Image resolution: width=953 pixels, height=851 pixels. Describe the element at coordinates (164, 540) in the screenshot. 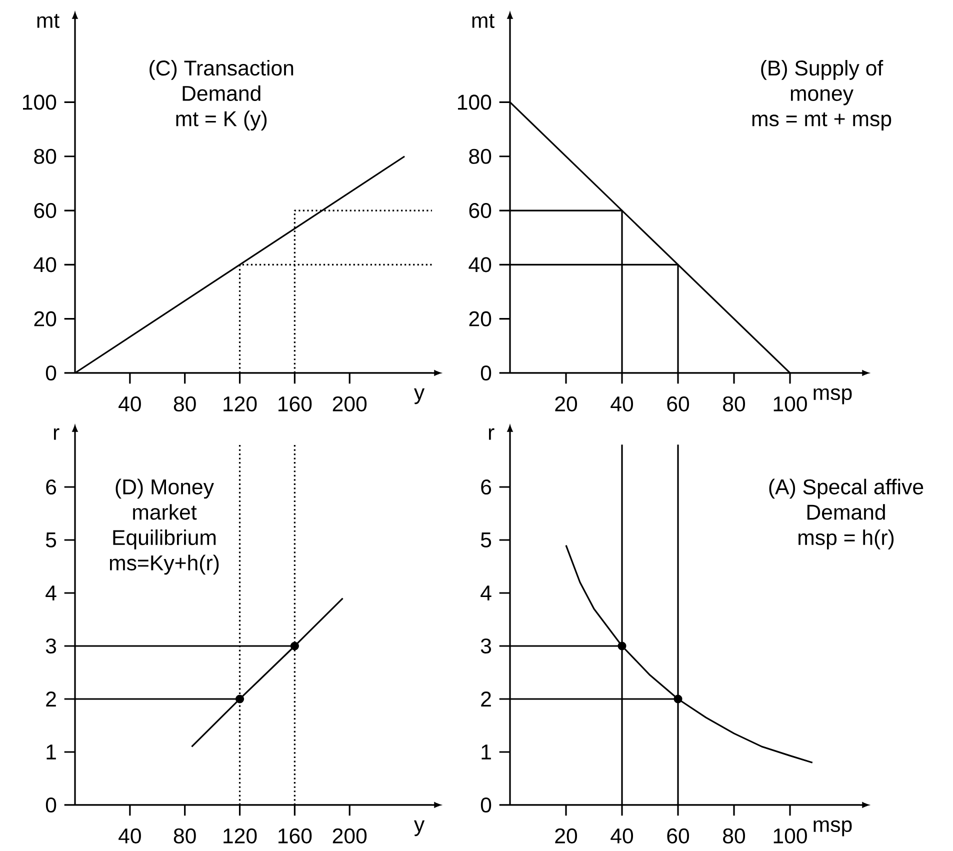

I see `annotation: Equilibrium` at that location.